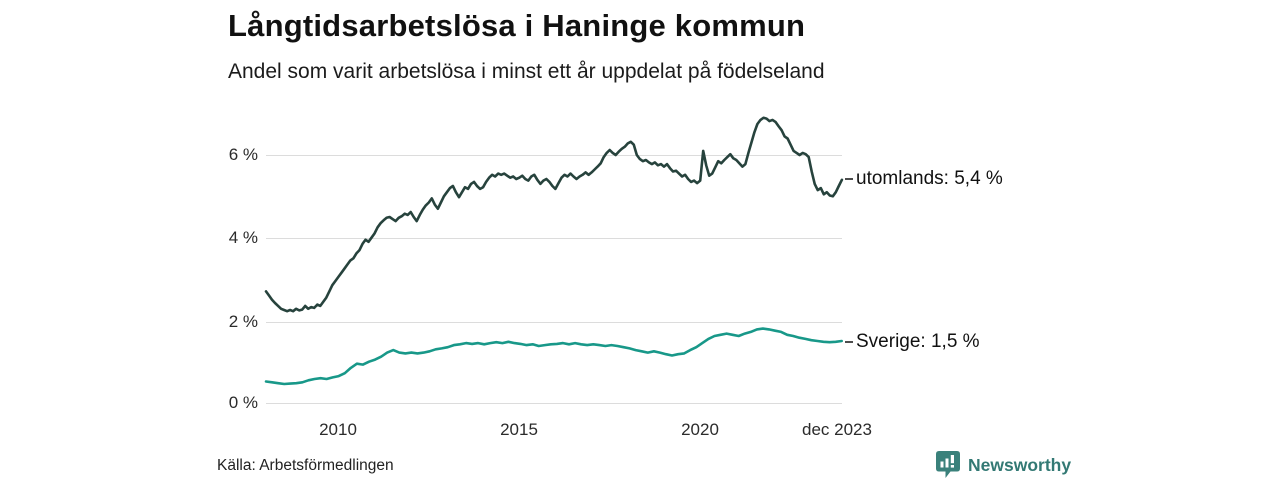 The height and width of the screenshot is (480, 1280). I want to click on series-label-text: Sverige: 1,5 %, so click(918, 341).